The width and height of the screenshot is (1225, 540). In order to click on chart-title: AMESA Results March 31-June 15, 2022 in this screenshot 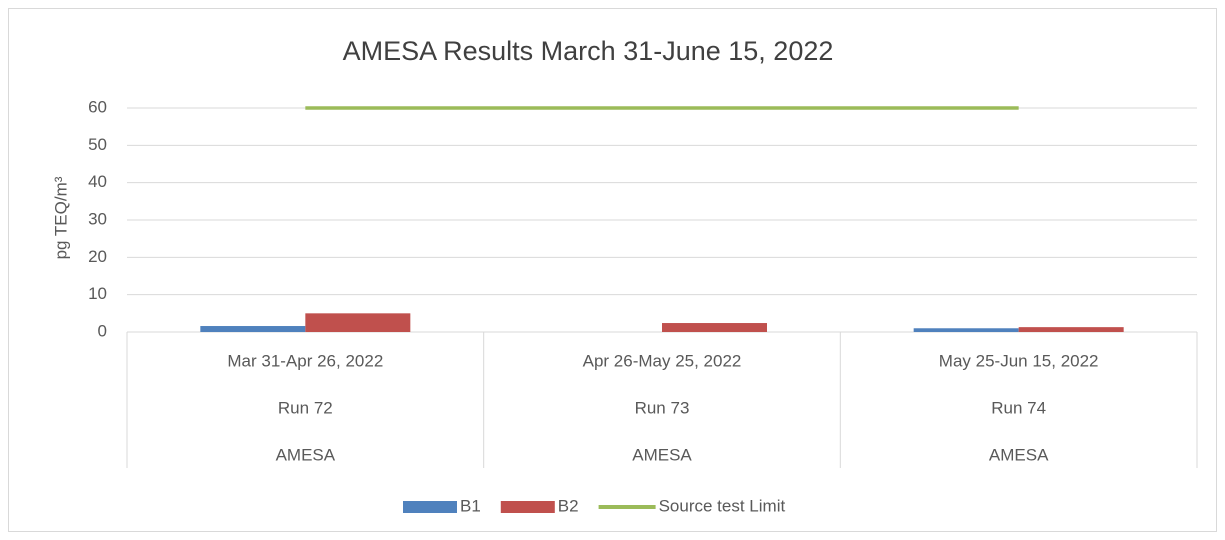, I will do `click(588, 51)`.